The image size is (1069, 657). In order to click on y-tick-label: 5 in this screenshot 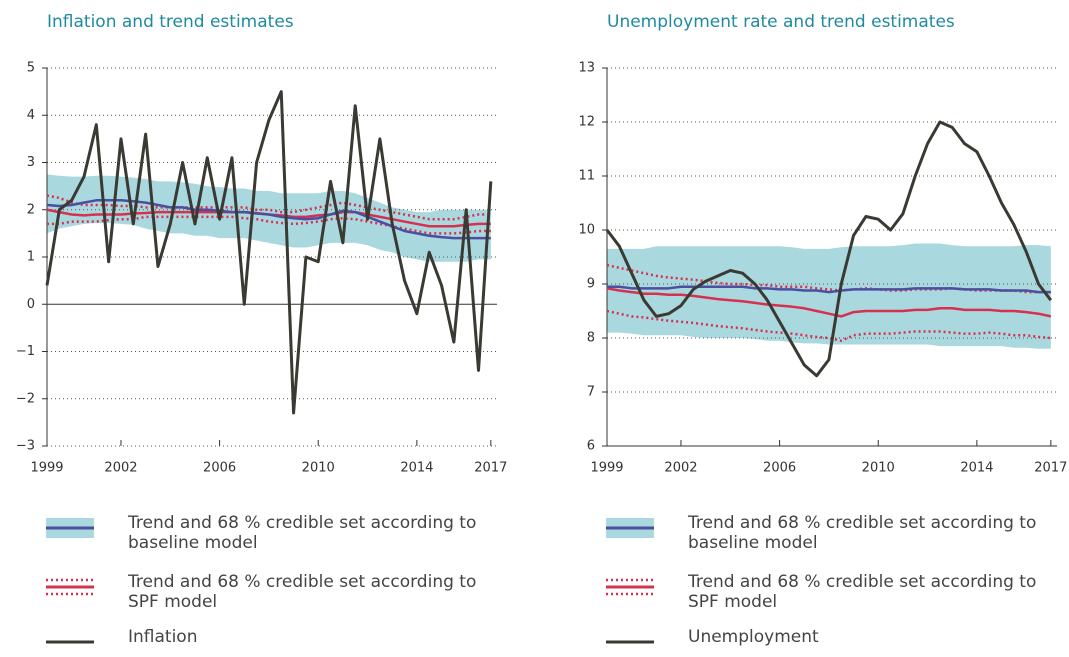, I will do `click(31, 68)`.